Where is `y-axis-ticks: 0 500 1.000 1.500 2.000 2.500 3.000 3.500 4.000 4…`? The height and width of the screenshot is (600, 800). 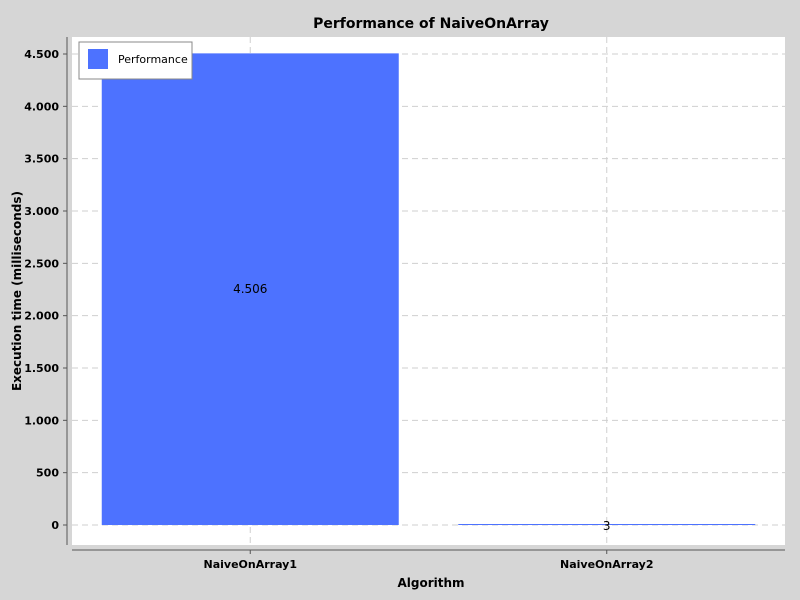 y-axis-ticks: 0 500 1.000 1.500 2.000 2.500 3.000 3.500 4.000 4… is located at coordinates (45, 290).